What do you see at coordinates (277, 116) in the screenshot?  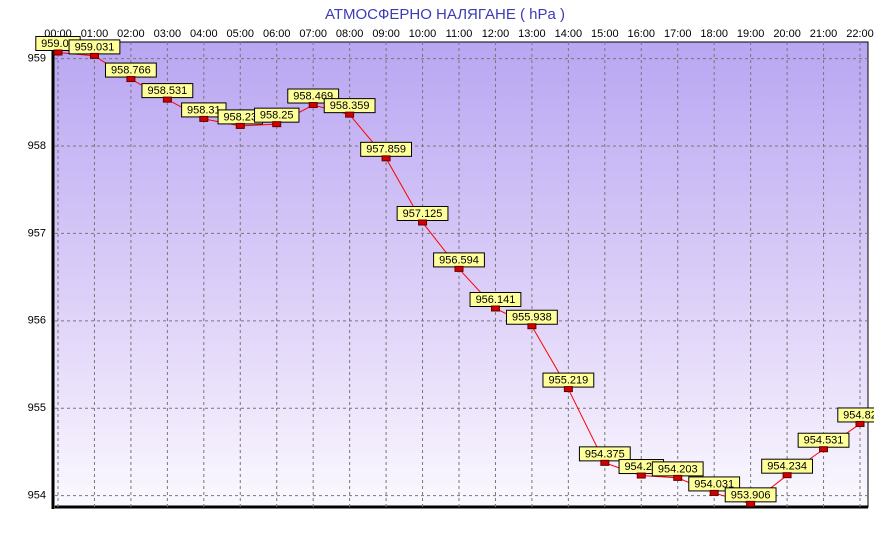 I see `data-label: 958.25` at bounding box center [277, 116].